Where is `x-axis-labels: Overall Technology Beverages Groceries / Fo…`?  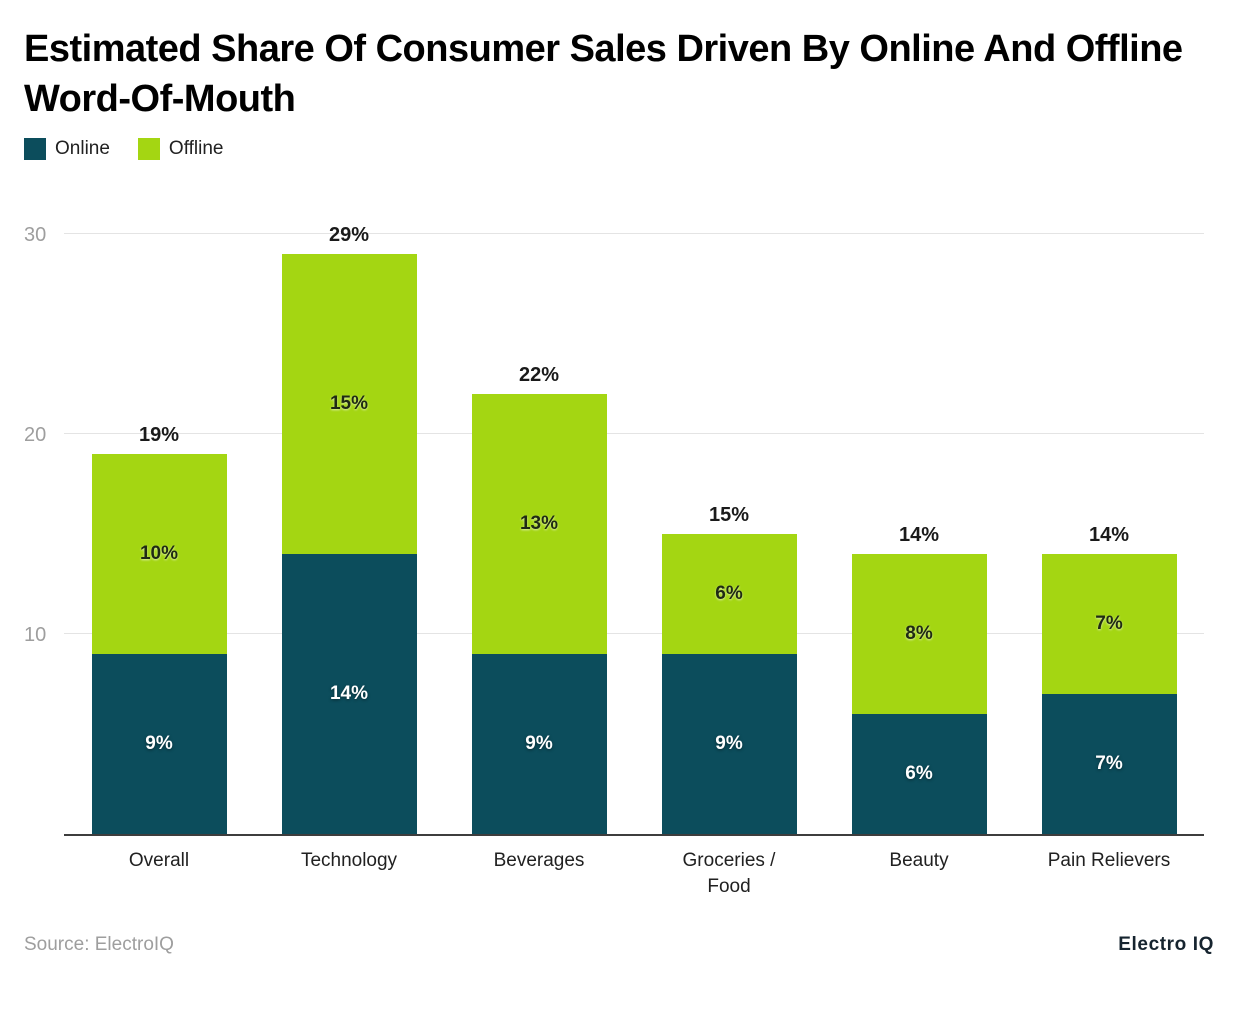
x-axis-labels: Overall Technology Beverages Groceries / Fo… is located at coordinates (634, 873).